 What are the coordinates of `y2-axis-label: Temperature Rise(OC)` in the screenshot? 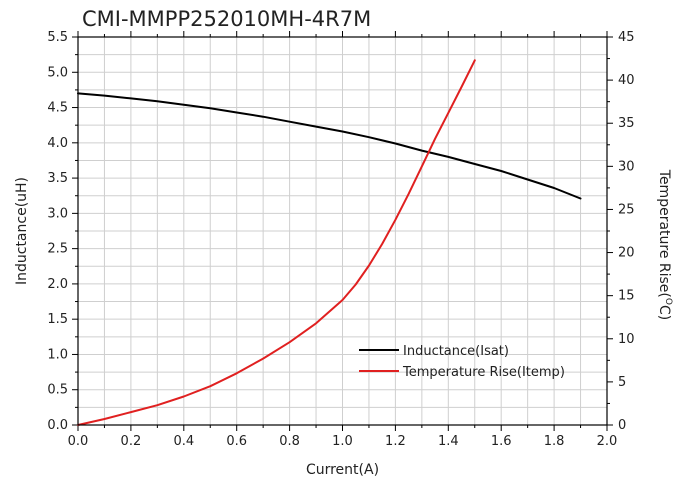 It's located at (664, 244).